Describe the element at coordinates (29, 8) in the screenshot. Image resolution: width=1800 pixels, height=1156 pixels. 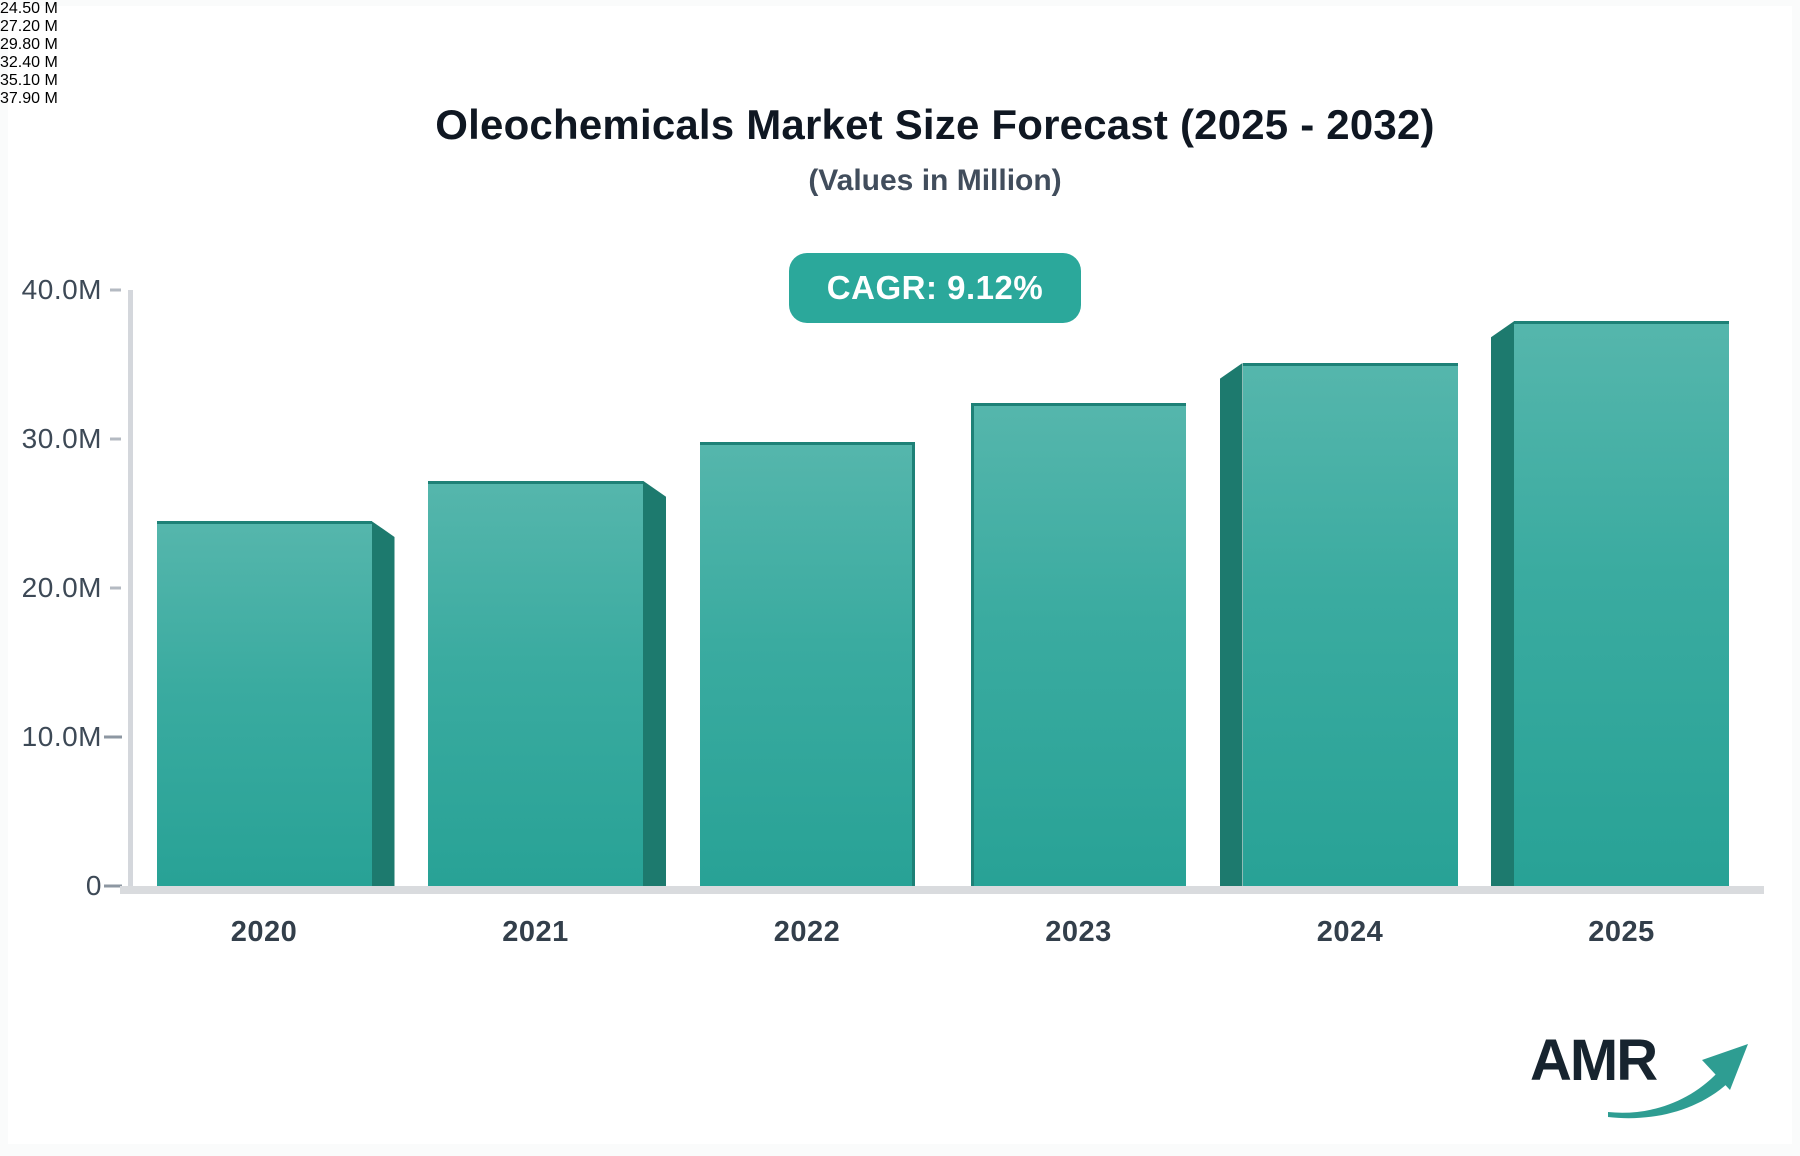
I see `bar-value-label: 24.50 M` at that location.